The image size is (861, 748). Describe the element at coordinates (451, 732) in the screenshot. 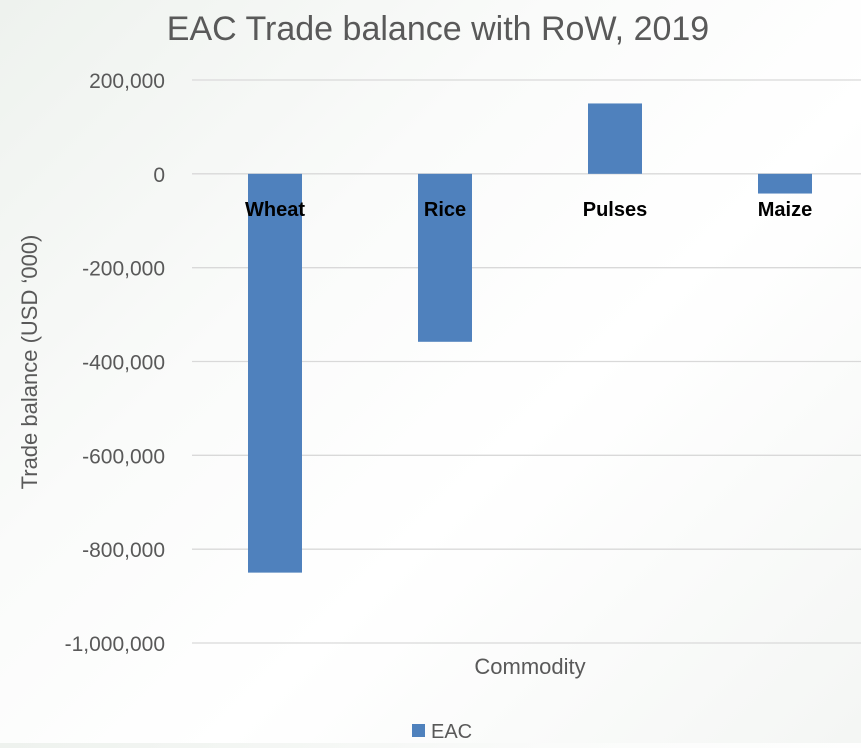

I see `legend-label: EAC` at that location.